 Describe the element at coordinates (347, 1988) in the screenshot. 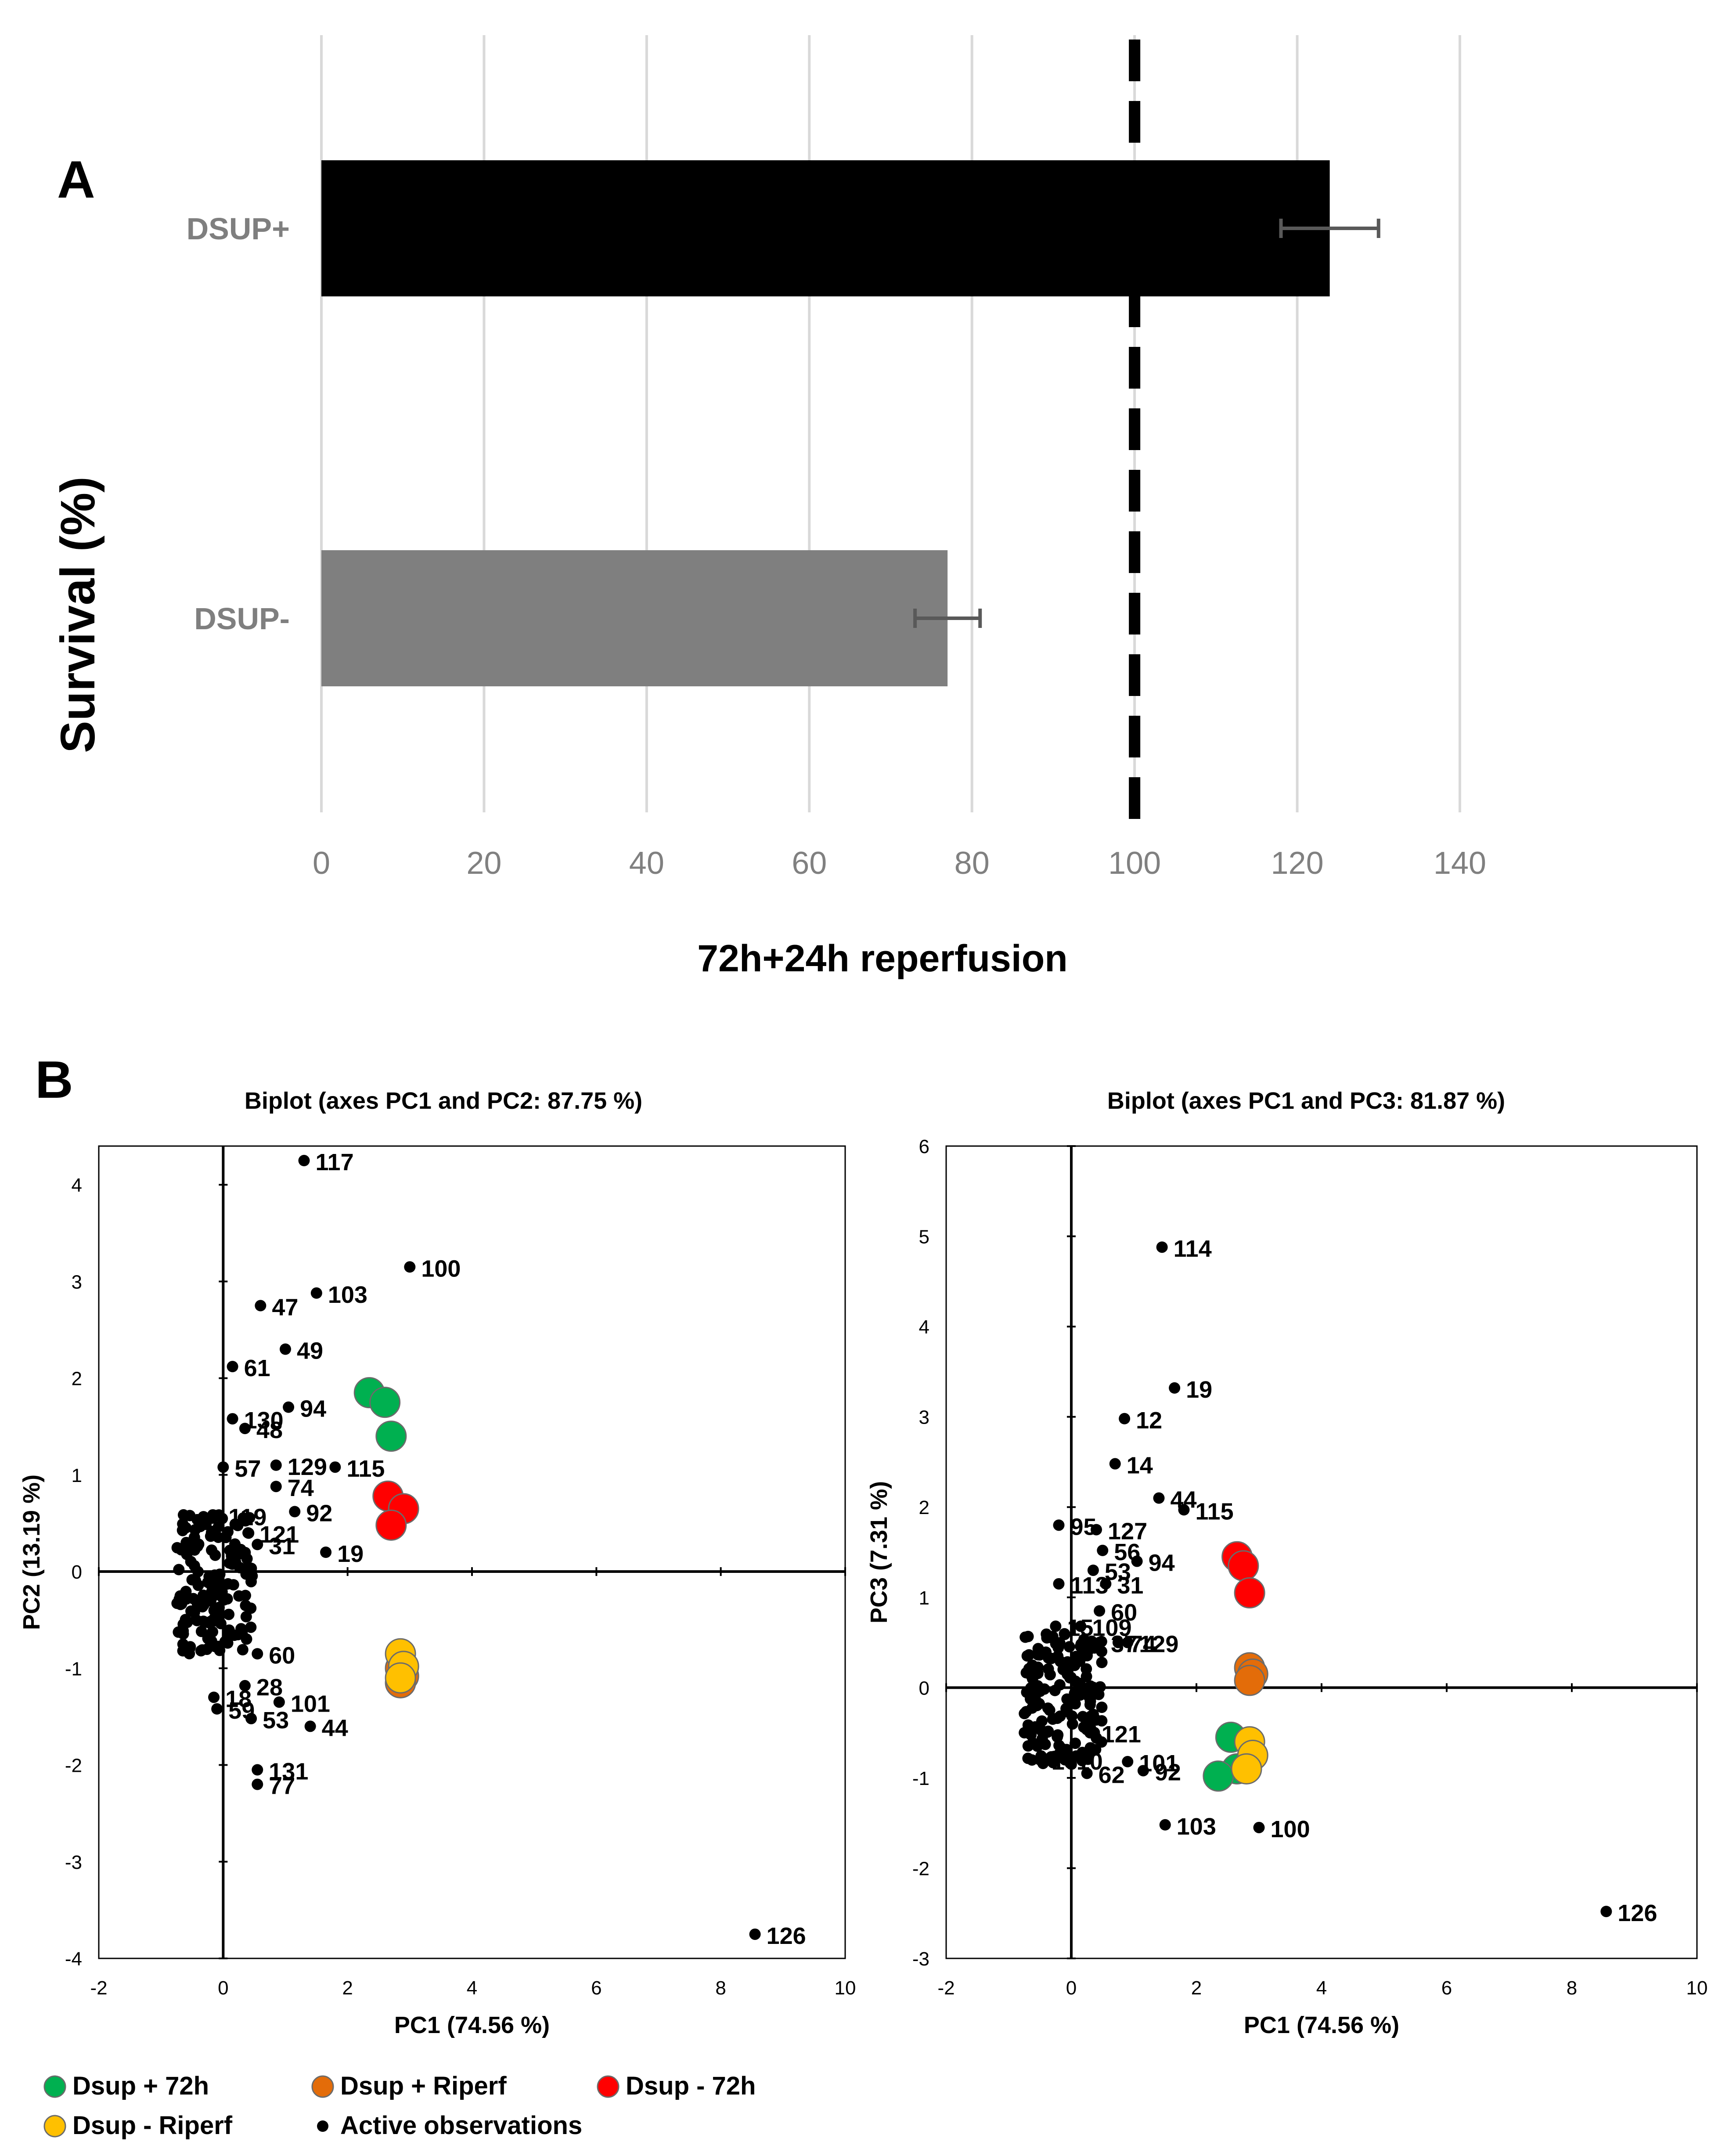

I see `biplot-x-tick-label: 2` at that location.